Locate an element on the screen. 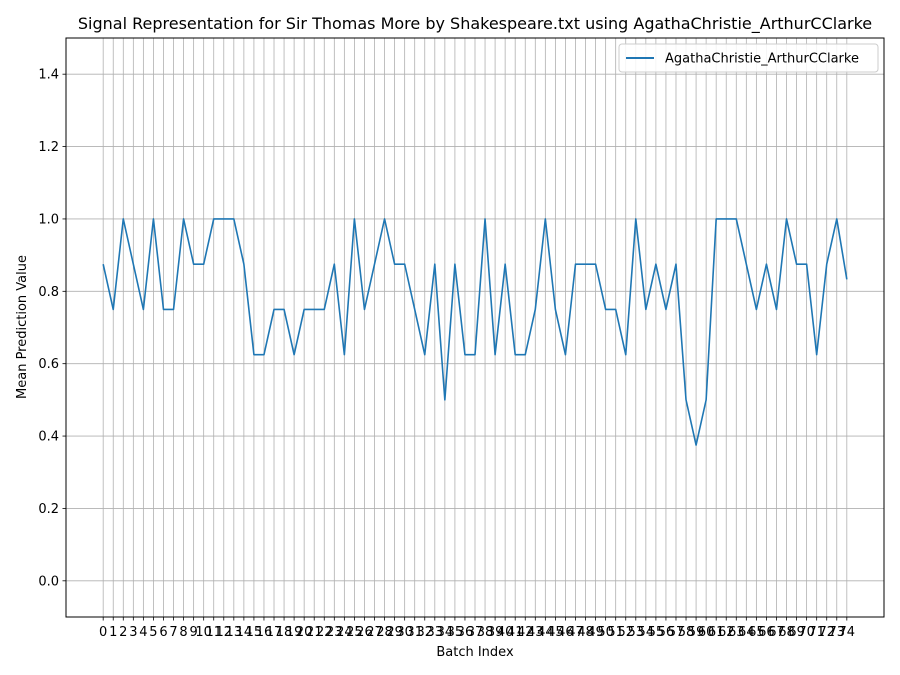 This screenshot has height=675, width=900. x-tick-label: 7 is located at coordinates (173, 632).